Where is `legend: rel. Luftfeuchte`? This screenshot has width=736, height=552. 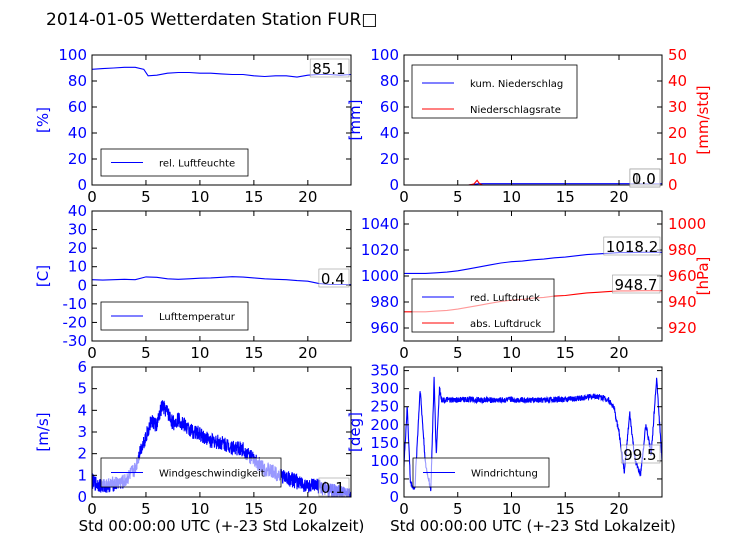 legend: rel. Luftfeuchte is located at coordinates (174, 162).